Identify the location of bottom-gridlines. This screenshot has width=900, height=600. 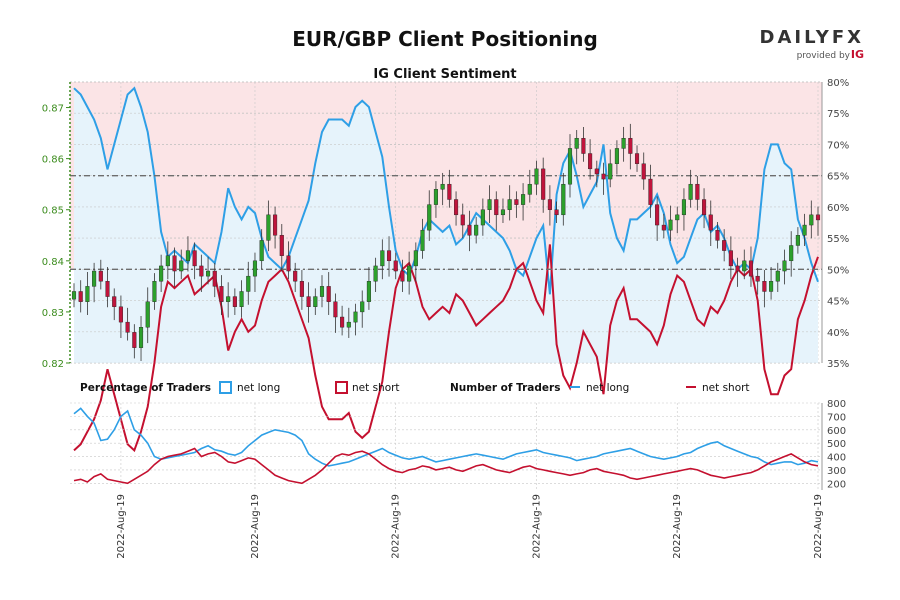
(446, 446).